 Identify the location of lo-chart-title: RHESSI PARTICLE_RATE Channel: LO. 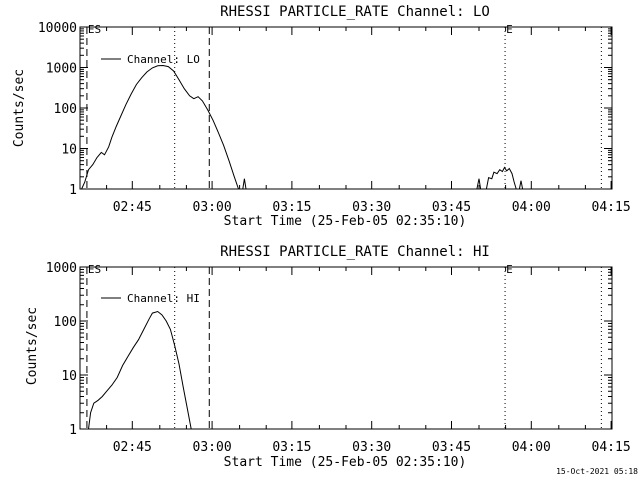
(355, 12).